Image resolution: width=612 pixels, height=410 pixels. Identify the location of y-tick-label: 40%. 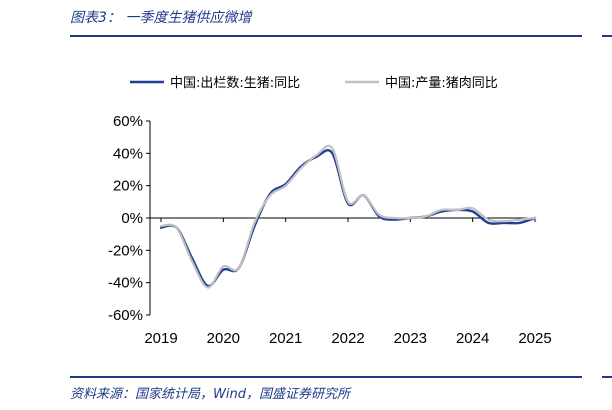
(128, 153).